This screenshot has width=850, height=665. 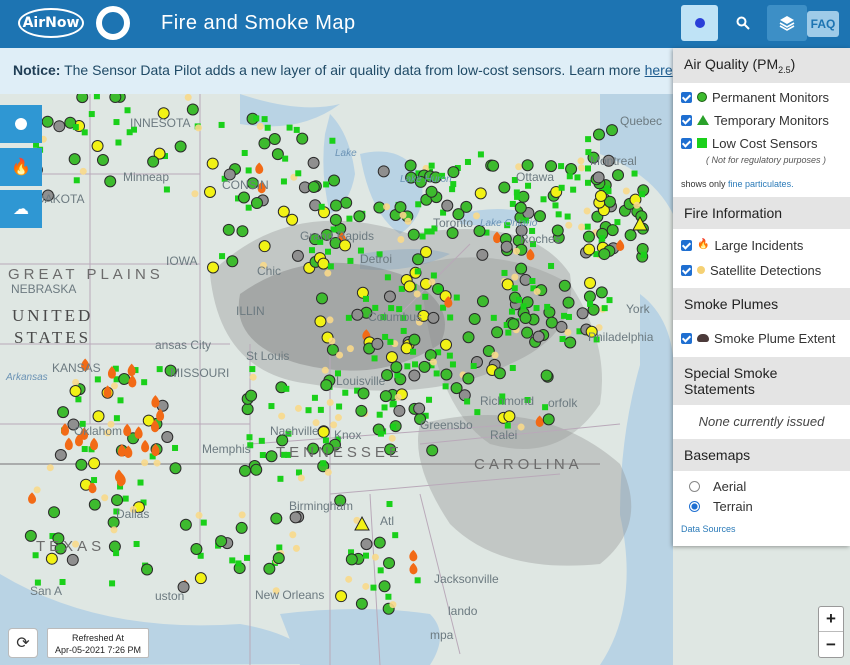 I want to click on zoom-in-button: +, so click(x=831, y=619).